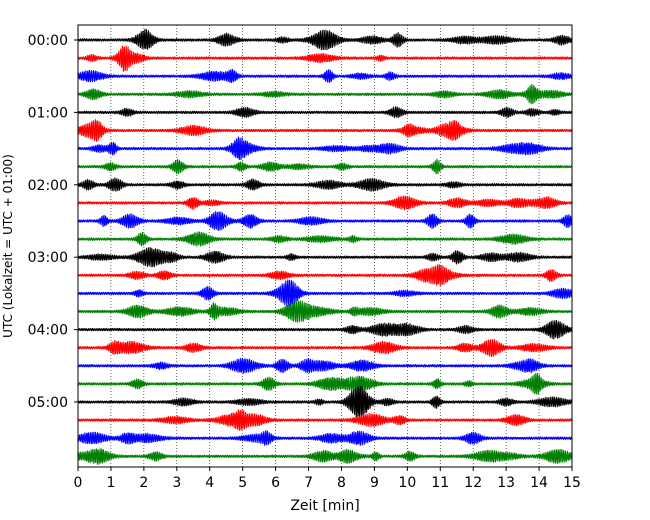  I want to click on y-tick-label: 01:00, so click(48, 113).